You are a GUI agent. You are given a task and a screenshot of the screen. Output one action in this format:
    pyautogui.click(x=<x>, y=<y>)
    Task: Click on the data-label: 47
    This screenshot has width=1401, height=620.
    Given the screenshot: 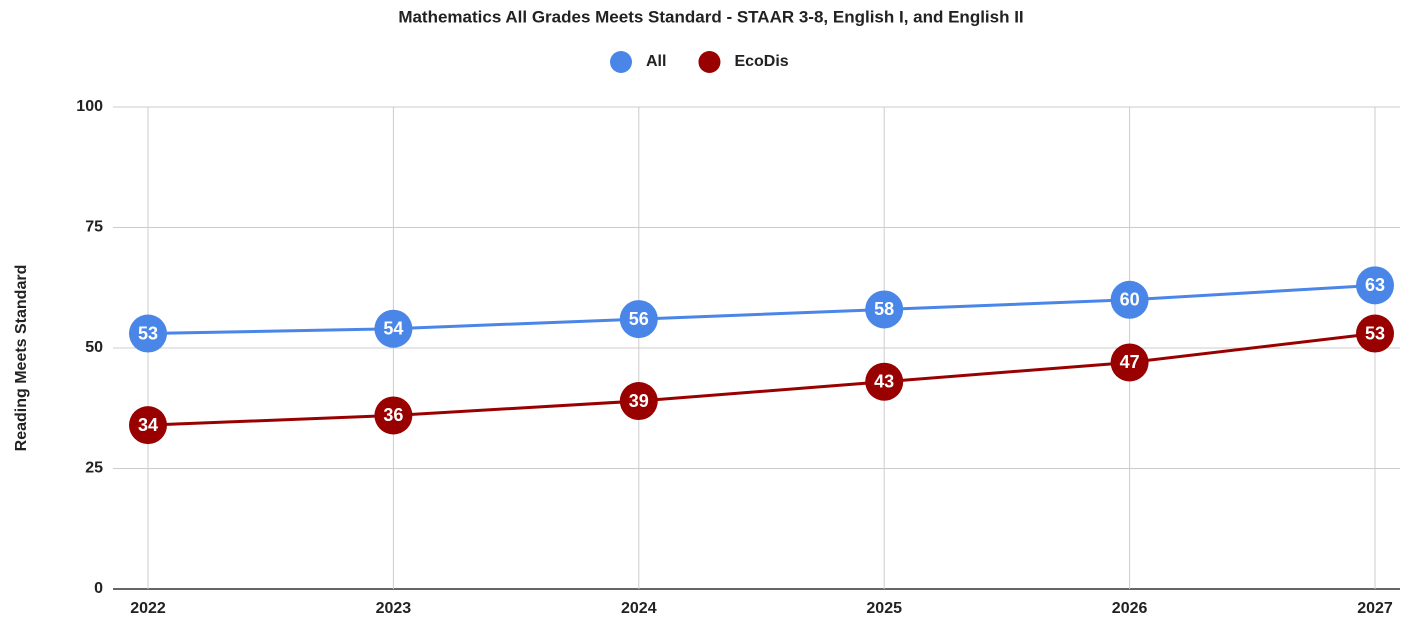 What is the action you would take?
    pyautogui.click(x=1130, y=362)
    